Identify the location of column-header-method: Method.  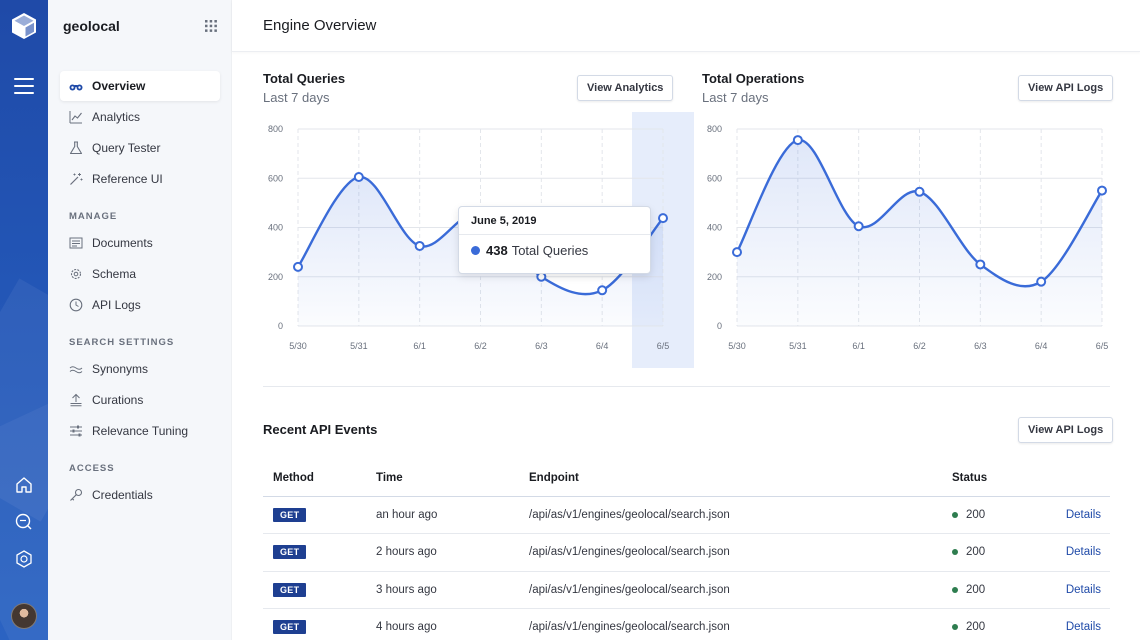
(319, 478).